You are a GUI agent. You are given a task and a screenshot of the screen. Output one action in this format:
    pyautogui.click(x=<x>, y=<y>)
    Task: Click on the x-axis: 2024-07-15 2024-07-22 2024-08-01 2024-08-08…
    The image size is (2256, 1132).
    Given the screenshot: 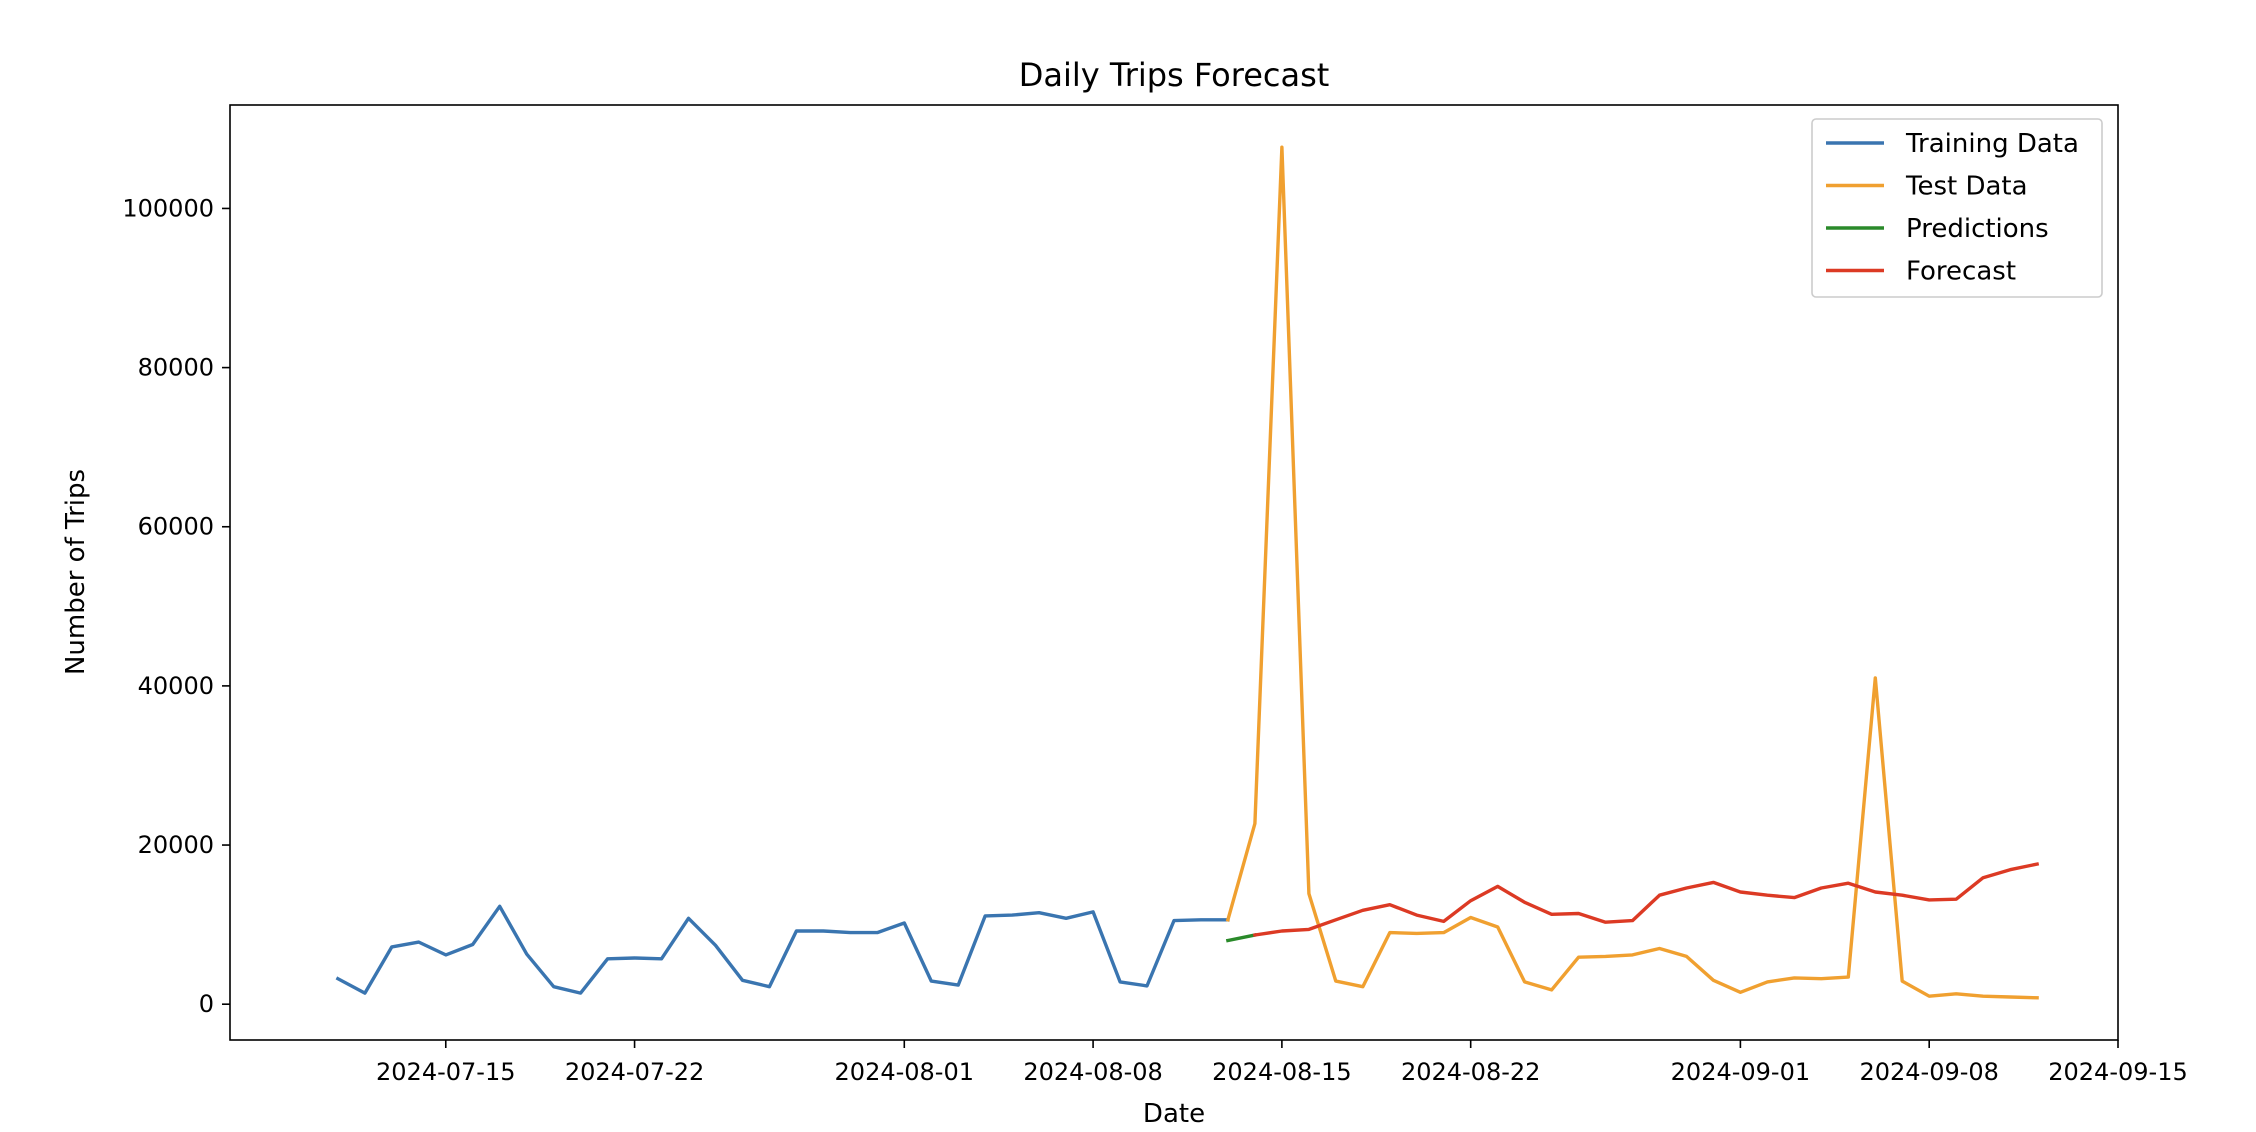 What is the action you would take?
    pyautogui.click(x=1282, y=1063)
    